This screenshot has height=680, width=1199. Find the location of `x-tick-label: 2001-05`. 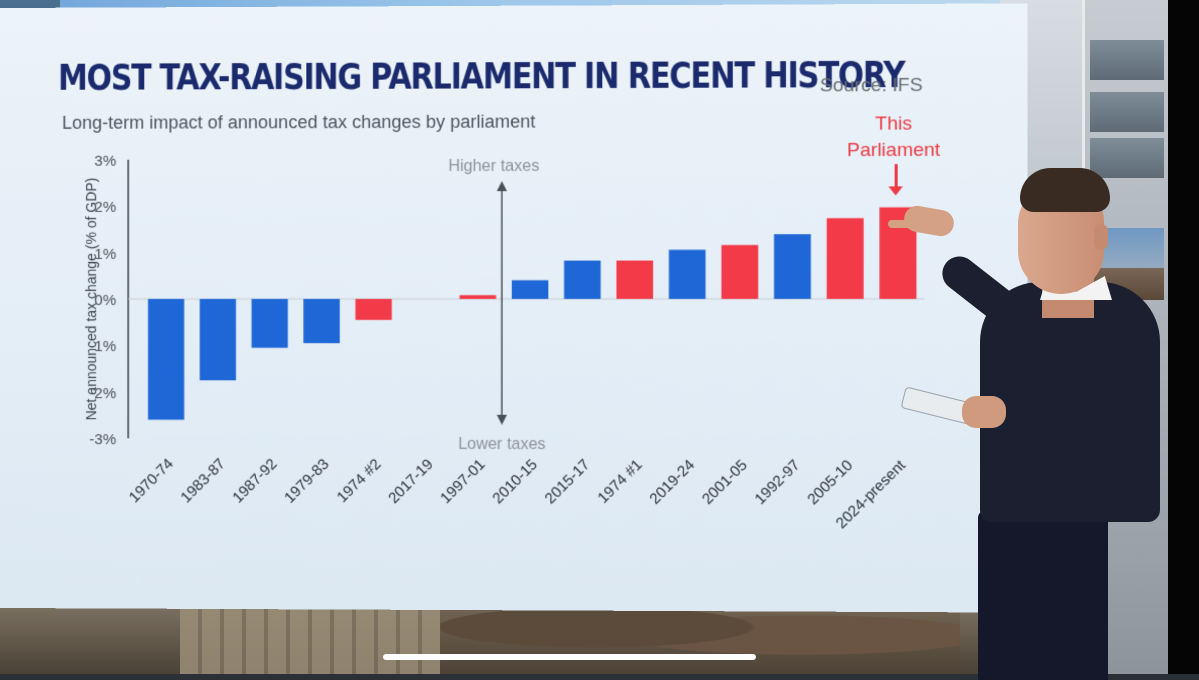

x-tick-label: 2001-05 is located at coordinates (725, 481).